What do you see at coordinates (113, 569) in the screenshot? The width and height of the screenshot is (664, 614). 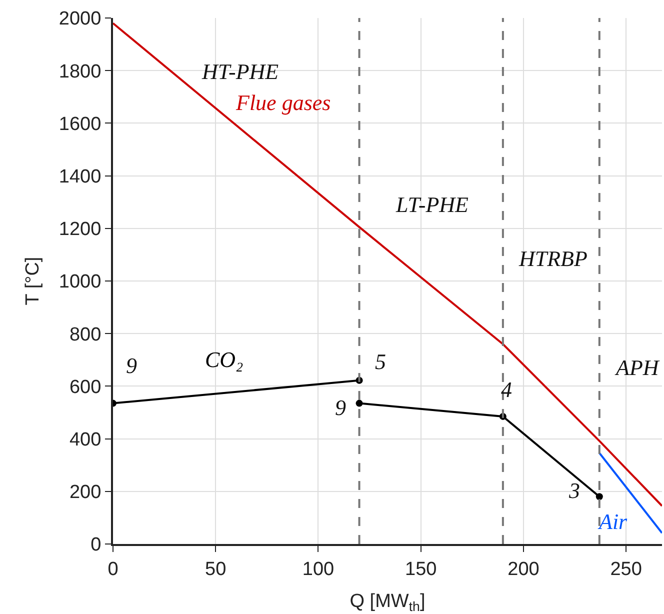 I see `x-tick-label: 0` at bounding box center [113, 569].